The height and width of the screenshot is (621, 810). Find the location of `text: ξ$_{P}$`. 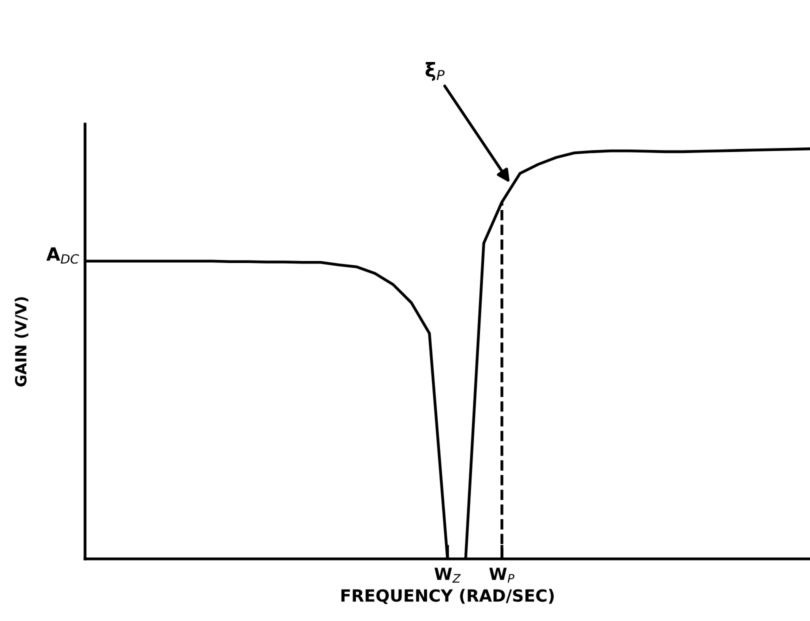

text: ξ$_{P}$ is located at coordinates (435, 71).